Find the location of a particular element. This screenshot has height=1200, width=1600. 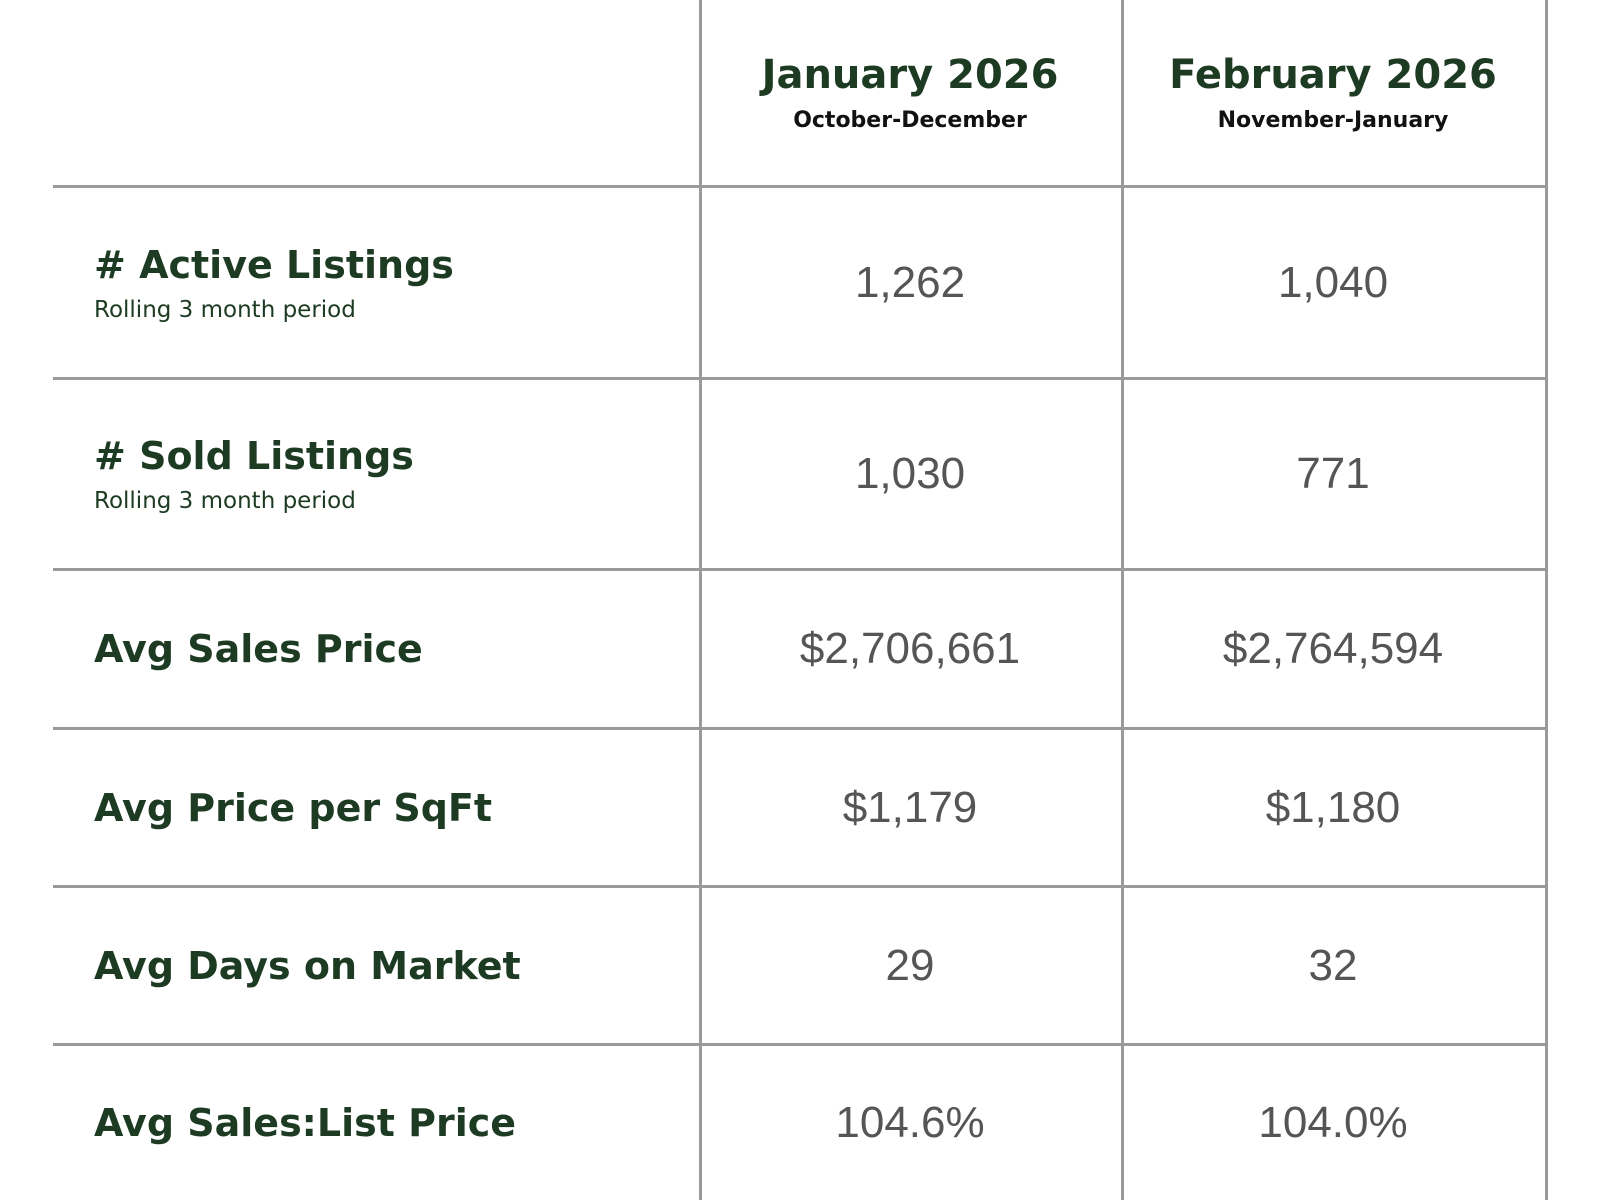

cell-value: $2,764,594 is located at coordinates (1333, 648).